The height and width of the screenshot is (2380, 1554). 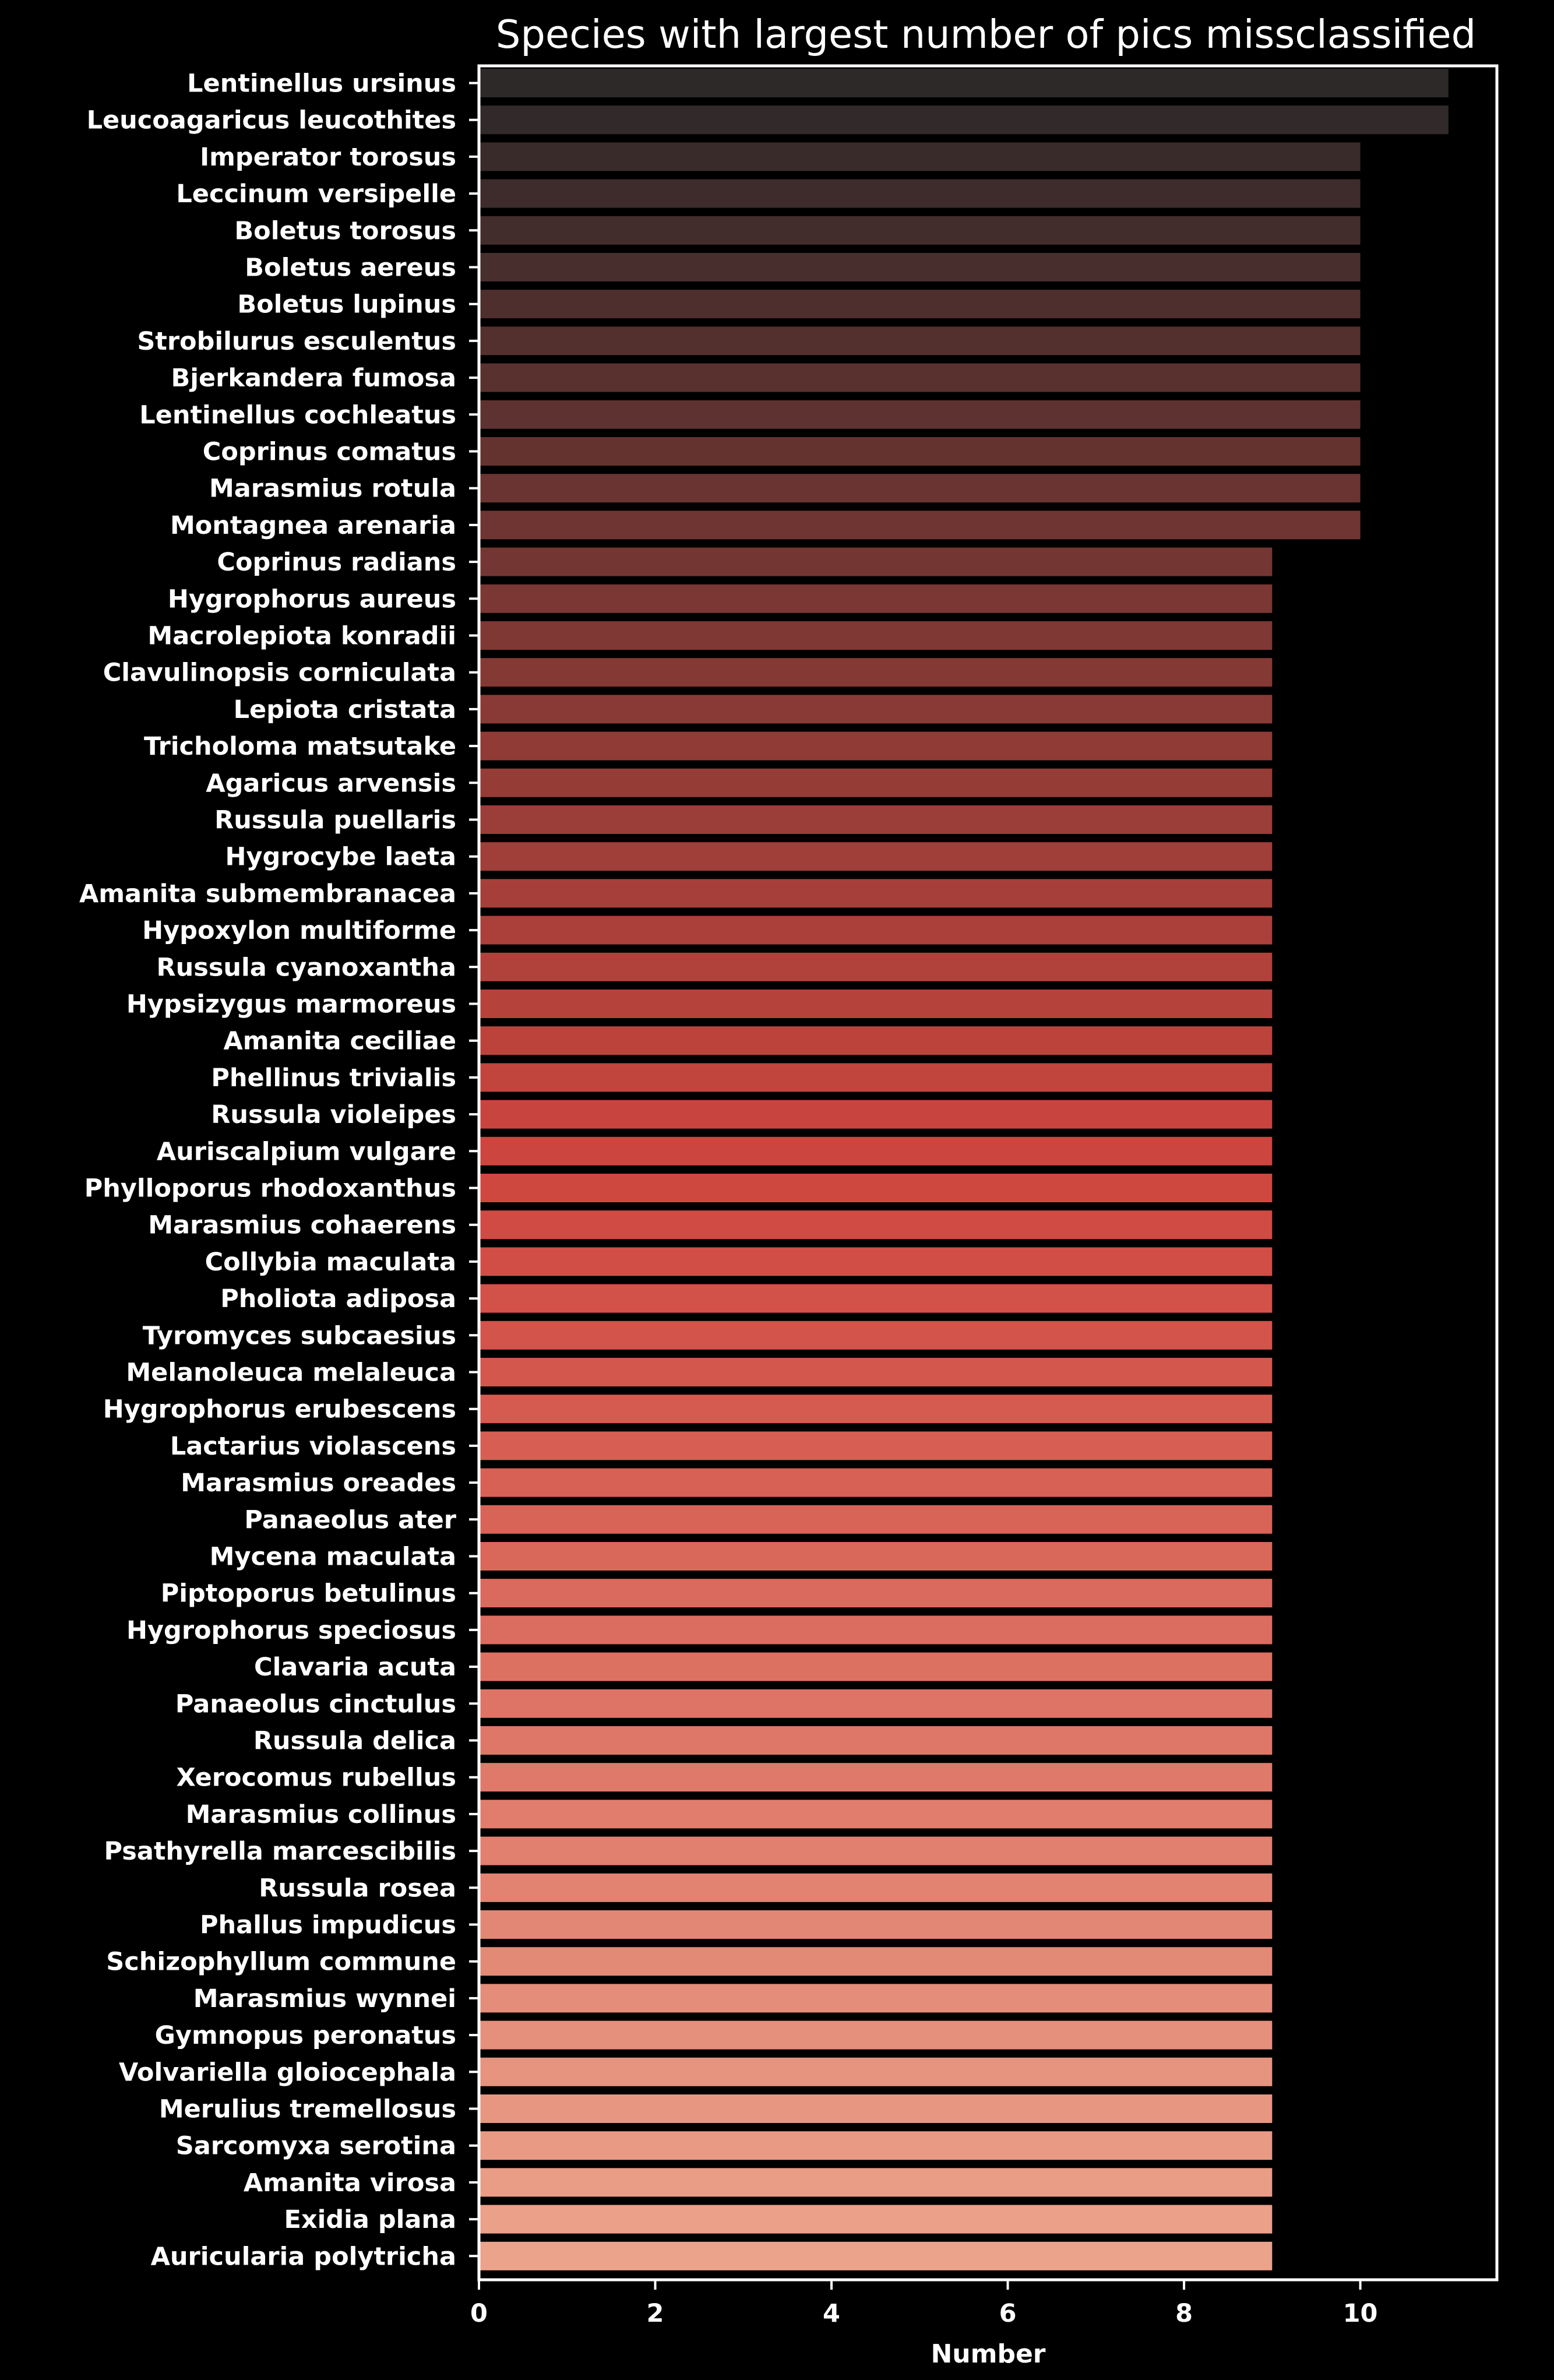 What do you see at coordinates (302, 1225) in the screenshot?
I see `category-label: Marasmius cohaerens` at bounding box center [302, 1225].